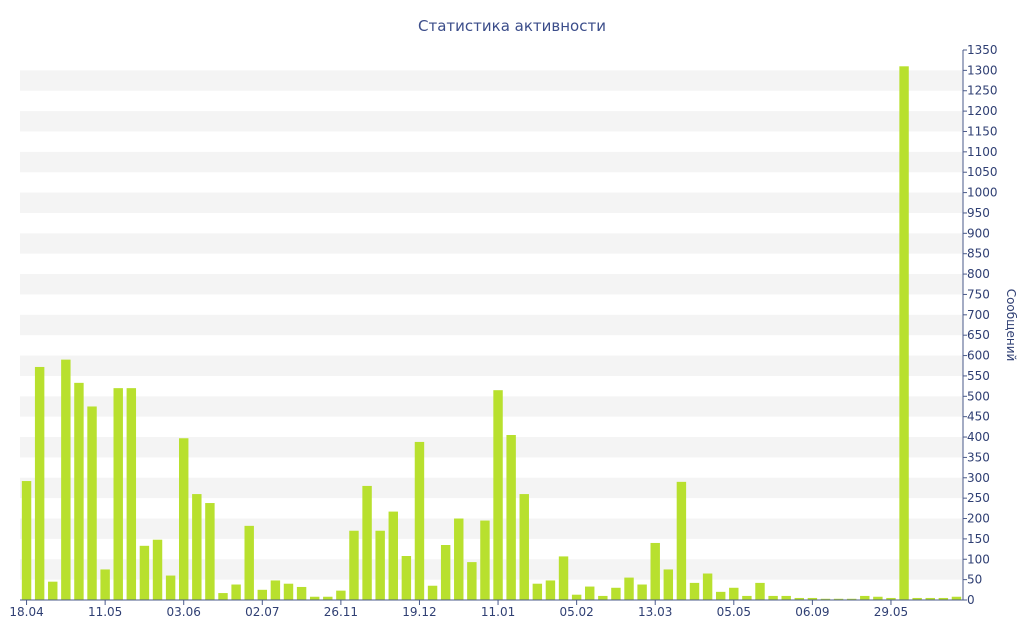 The width and height of the screenshot is (1024, 640). What do you see at coordinates (341, 612) in the screenshot?
I see `x-tick-label: 26.11` at bounding box center [341, 612].